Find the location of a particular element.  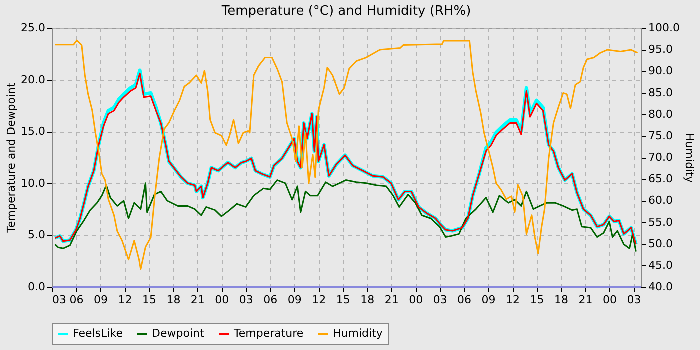

y2-tick-label: 40.0 is located at coordinates (660, 287).